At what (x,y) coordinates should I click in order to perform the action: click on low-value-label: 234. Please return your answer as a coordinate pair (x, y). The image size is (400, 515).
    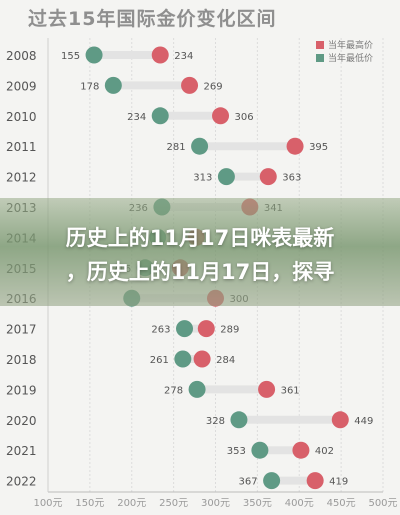
    Looking at the image, I should click on (136, 117).